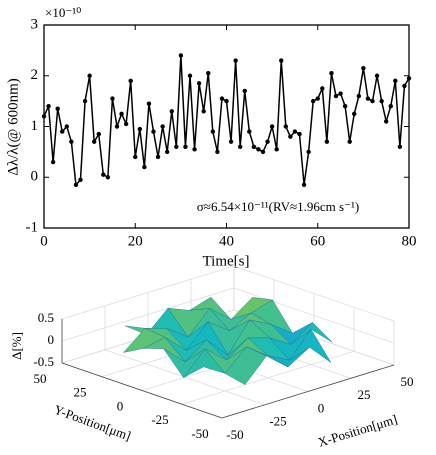  What do you see at coordinates (357, 430) in the screenshot?
I see `x-axis-label-3d: X-Position[μm]` at bounding box center [357, 430].